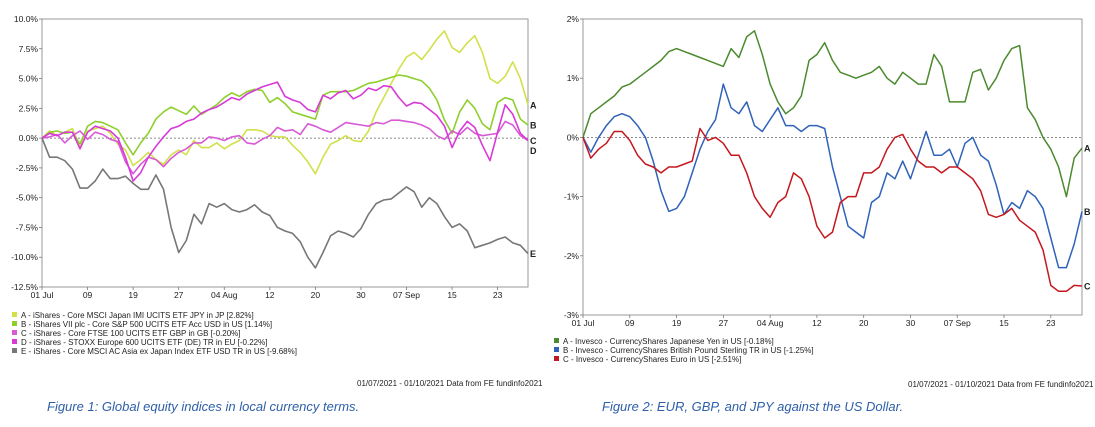 The height and width of the screenshot is (427, 1095). What do you see at coordinates (27, 168) in the screenshot?
I see `y-tick-label: -2.5%` at bounding box center [27, 168].